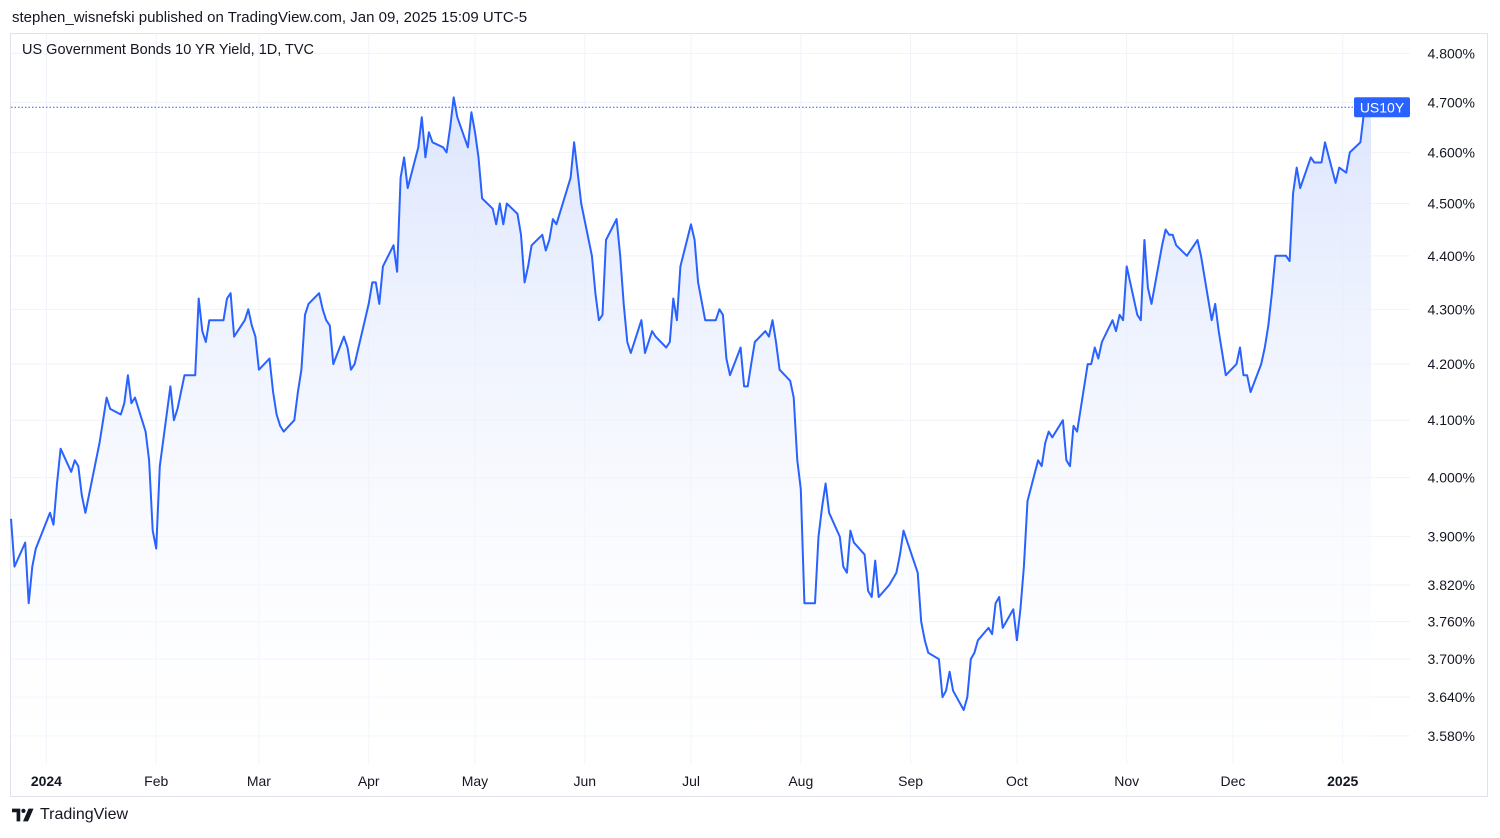  Describe the element at coordinates (1451, 204) in the screenshot. I see `y-tick-label: 4.500%` at that location.